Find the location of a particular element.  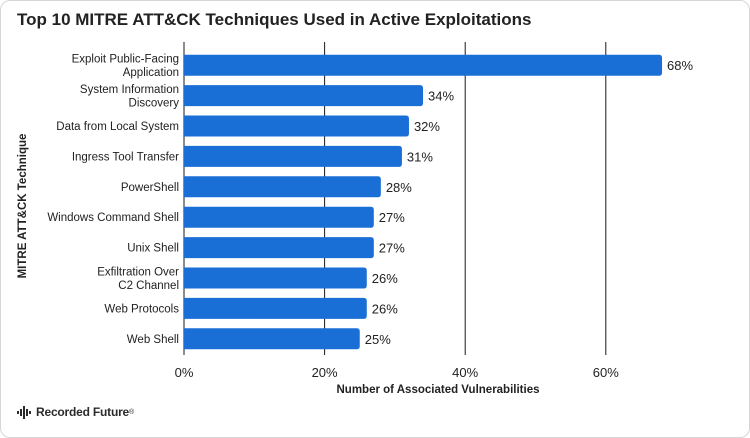

y-category-label: Data from Local System is located at coordinates (117, 127).